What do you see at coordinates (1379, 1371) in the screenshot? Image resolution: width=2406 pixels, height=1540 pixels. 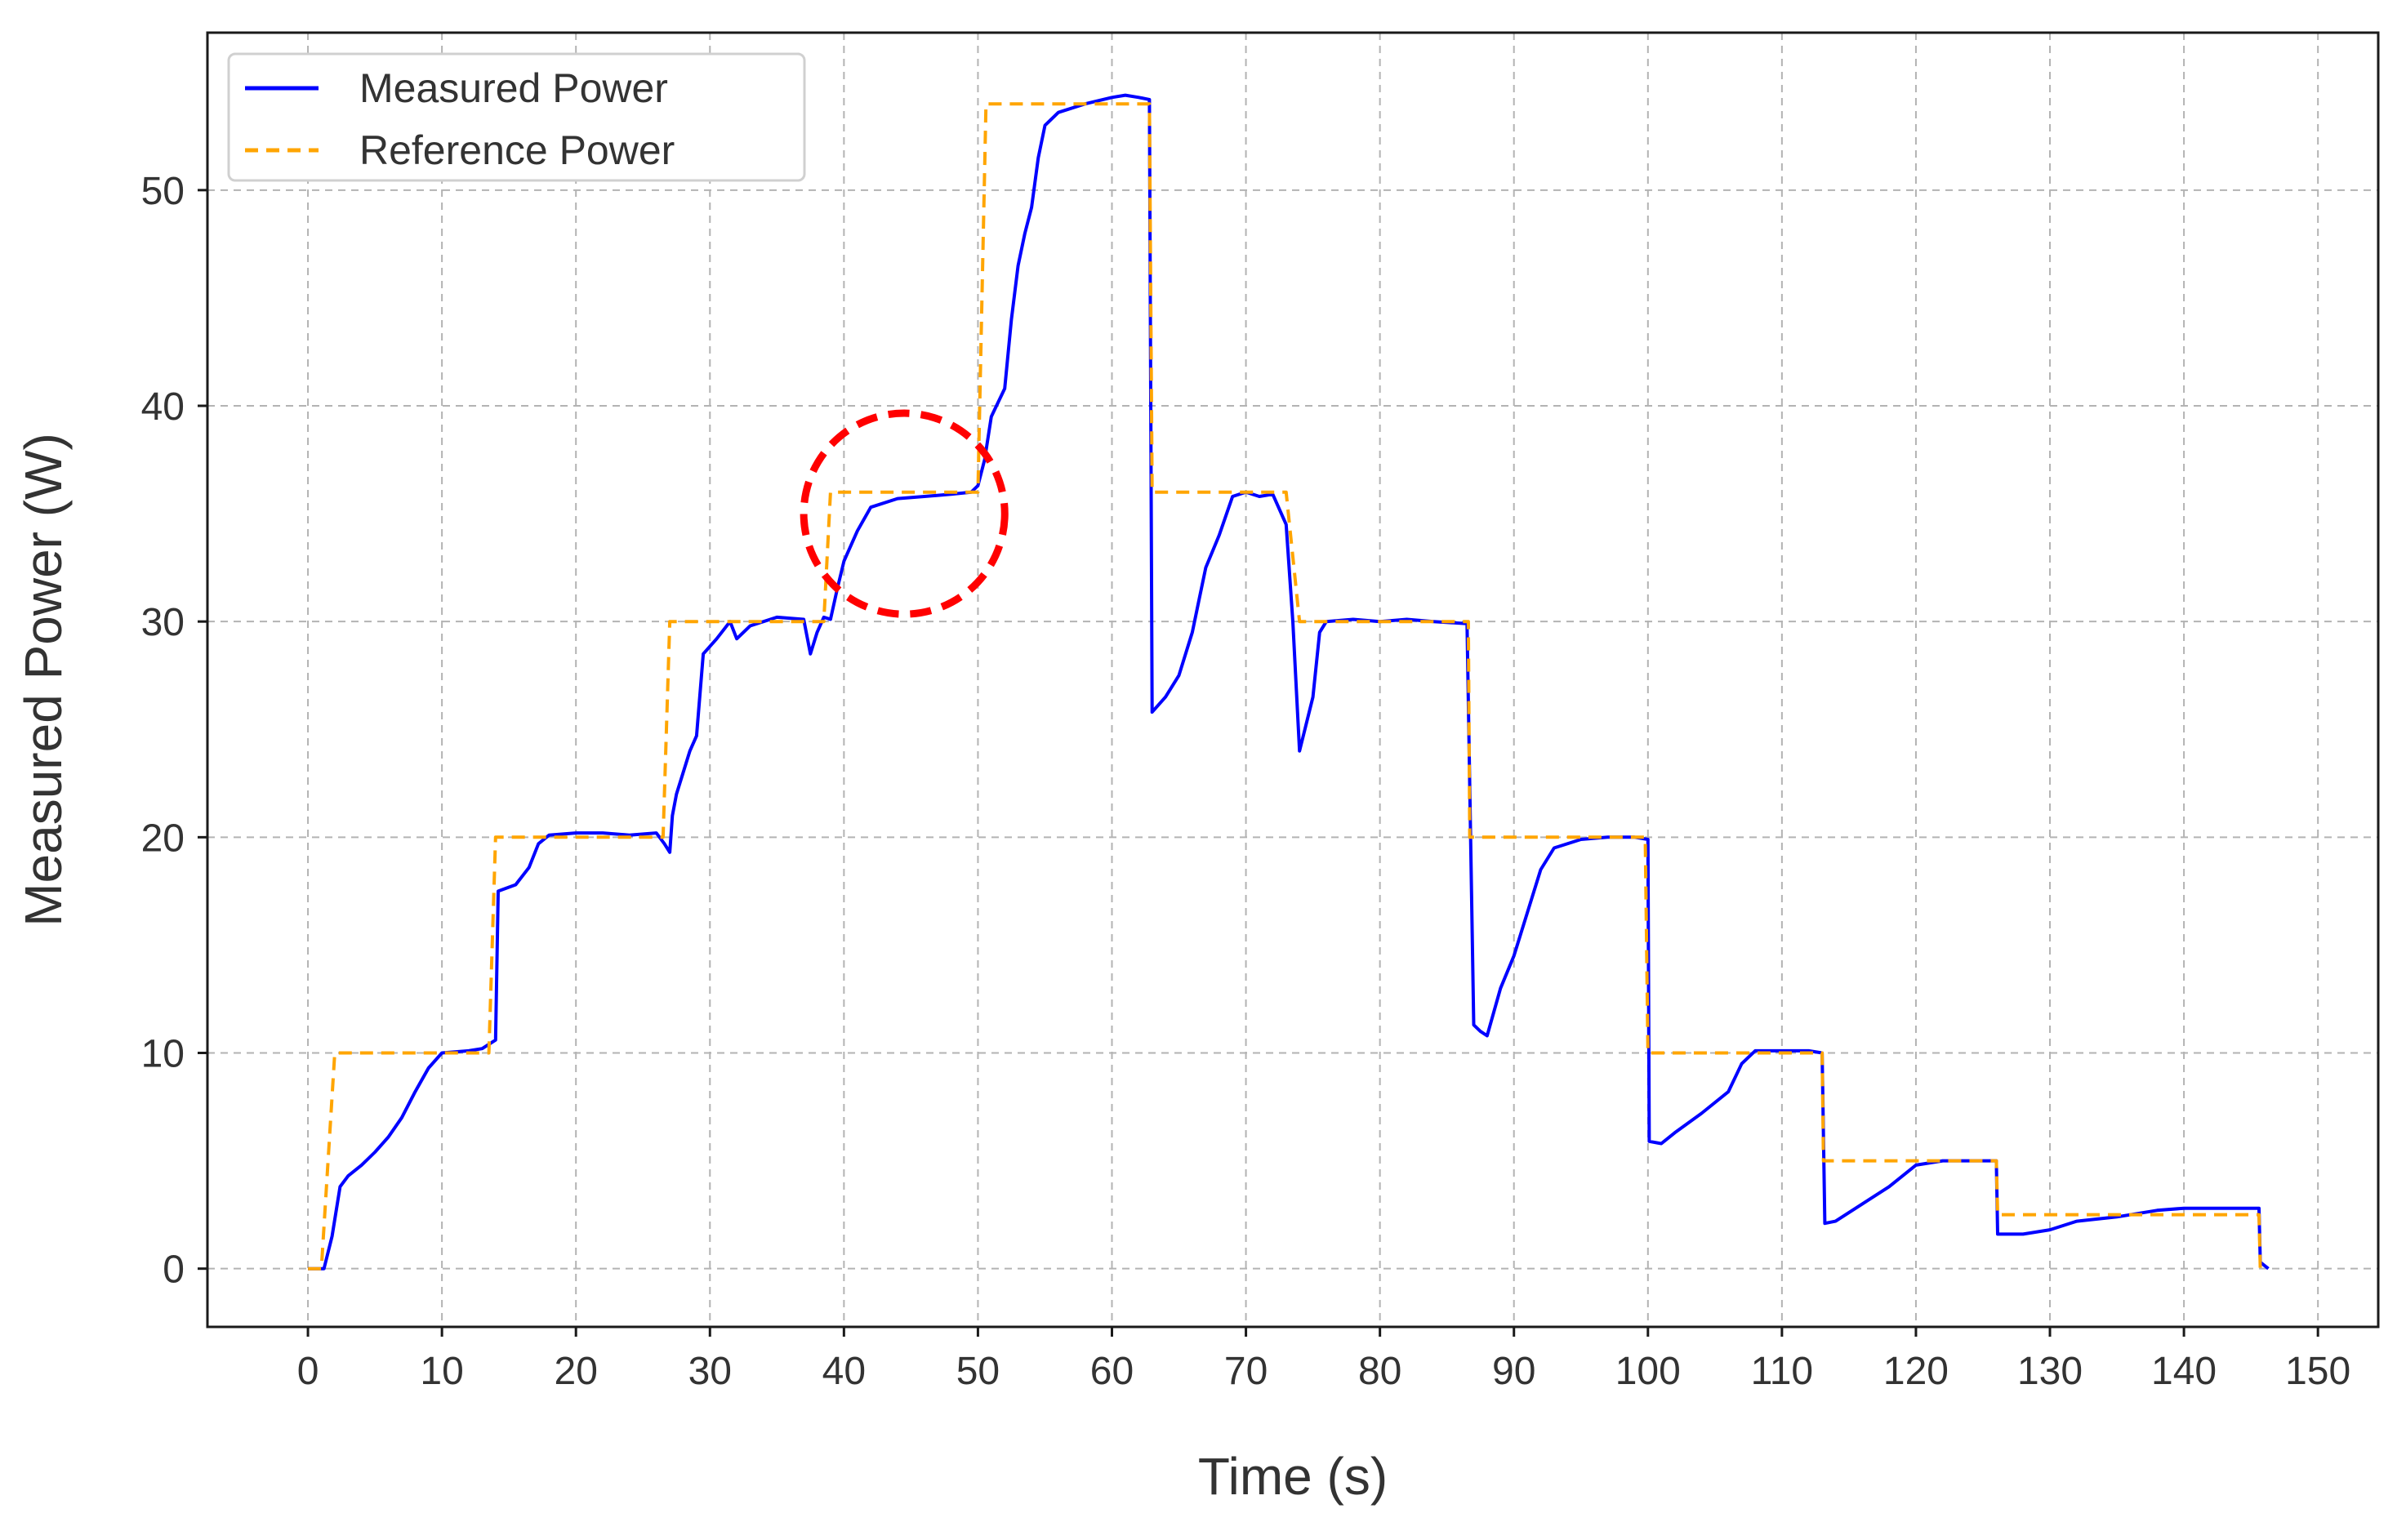 I see `x-tick-label: 80` at bounding box center [1379, 1371].